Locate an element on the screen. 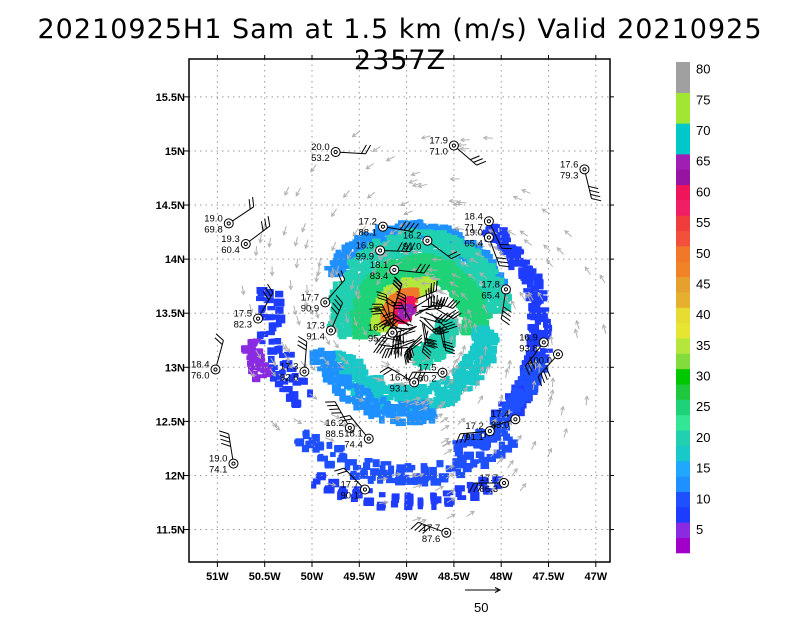 This screenshot has height=618, width=800. y-tick-label: 13.5N is located at coordinates (170, 314).